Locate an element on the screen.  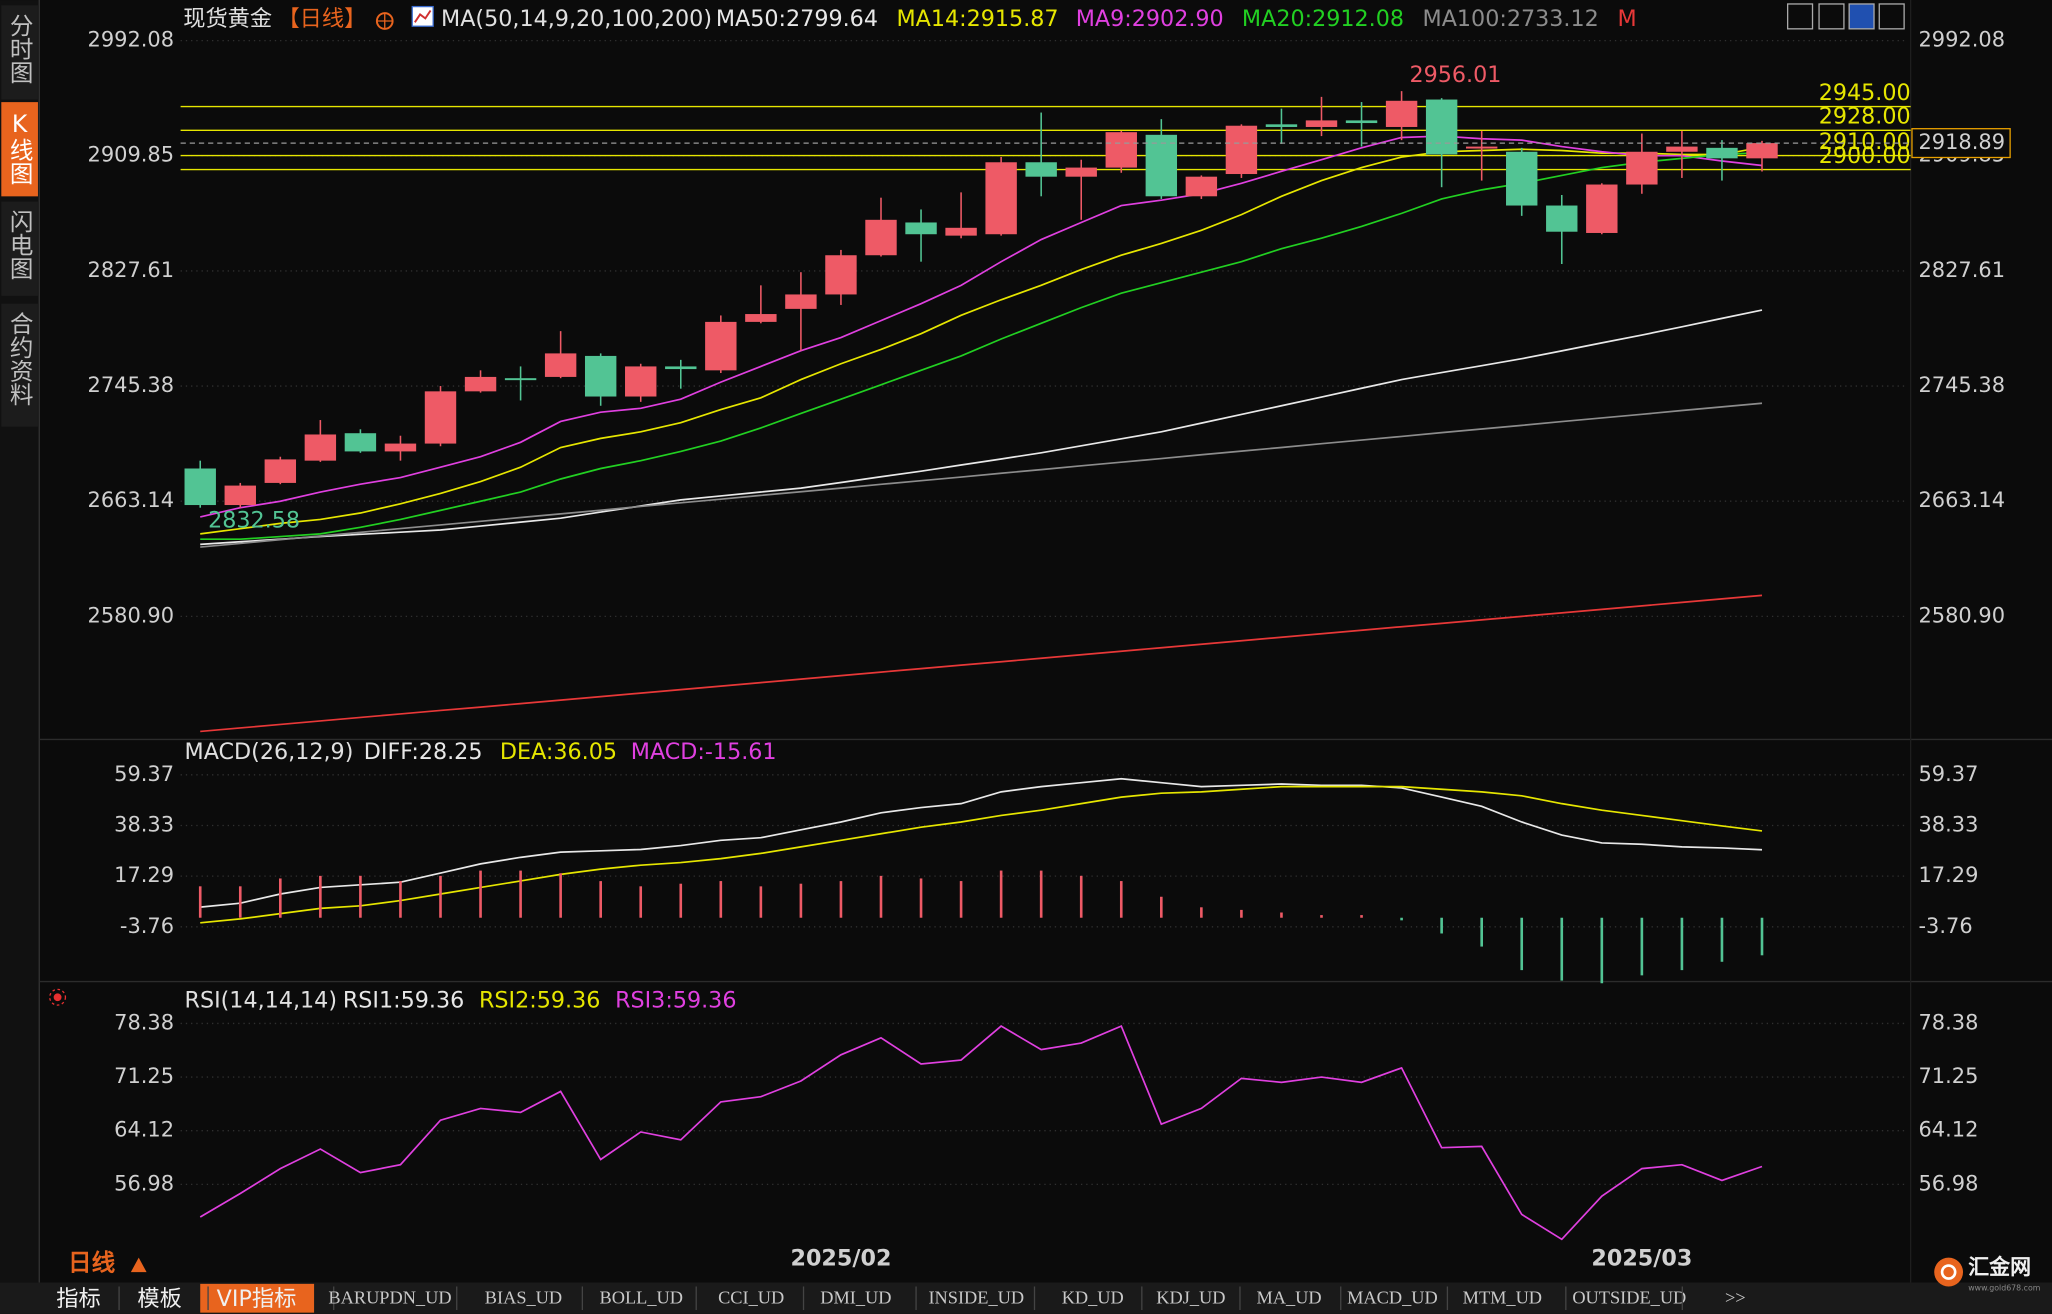
y-tick-label-right: 38.33 is located at coordinates (1949, 824).